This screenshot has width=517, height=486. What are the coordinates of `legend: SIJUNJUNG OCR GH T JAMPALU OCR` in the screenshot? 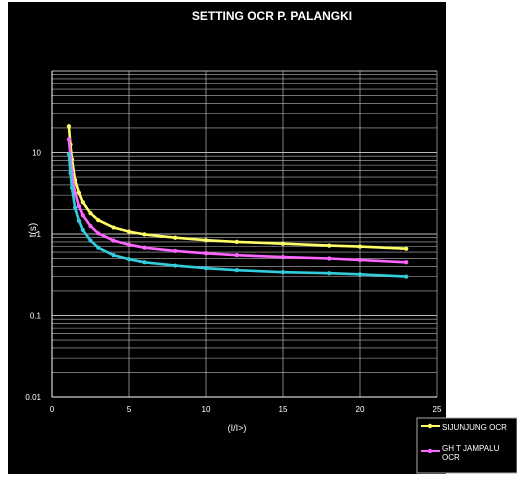 It's located at (466, 445).